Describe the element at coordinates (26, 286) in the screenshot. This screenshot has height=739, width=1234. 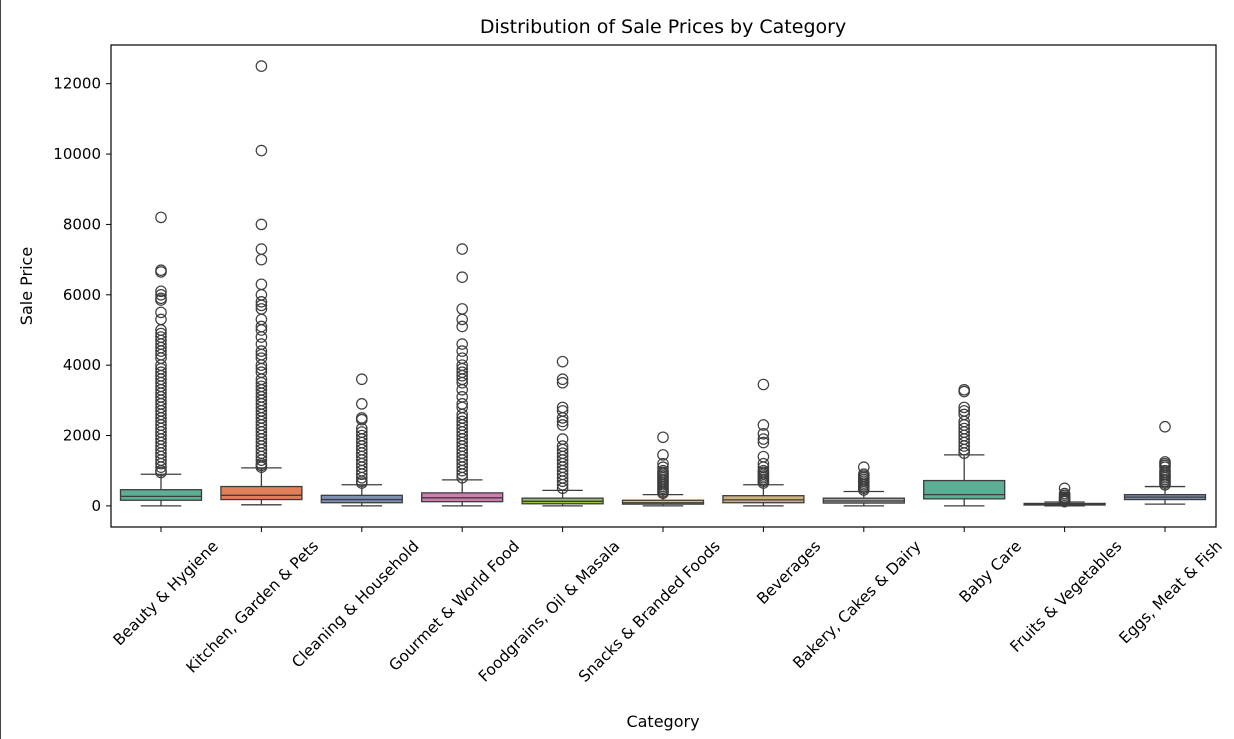
I see `y-axis-label: Sale Price` at that location.